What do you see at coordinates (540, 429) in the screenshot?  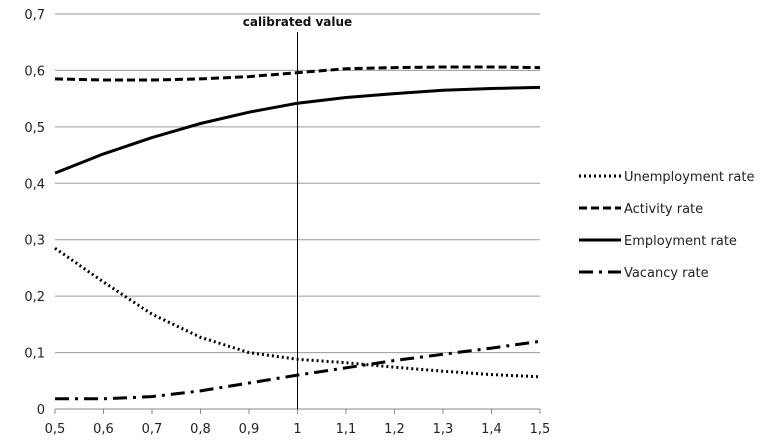 I see `x-tick-label: 1,5` at bounding box center [540, 429].